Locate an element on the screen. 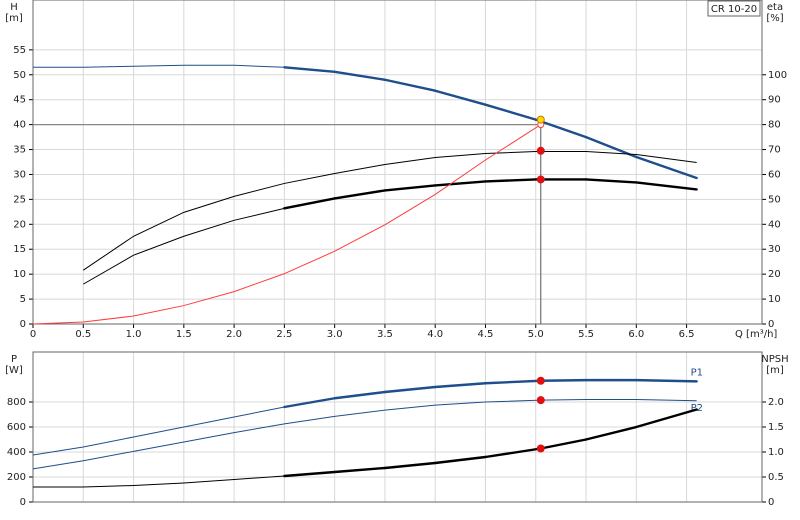 The width and height of the screenshot is (800, 520). y2-tick-label: 20 is located at coordinates (774, 274).